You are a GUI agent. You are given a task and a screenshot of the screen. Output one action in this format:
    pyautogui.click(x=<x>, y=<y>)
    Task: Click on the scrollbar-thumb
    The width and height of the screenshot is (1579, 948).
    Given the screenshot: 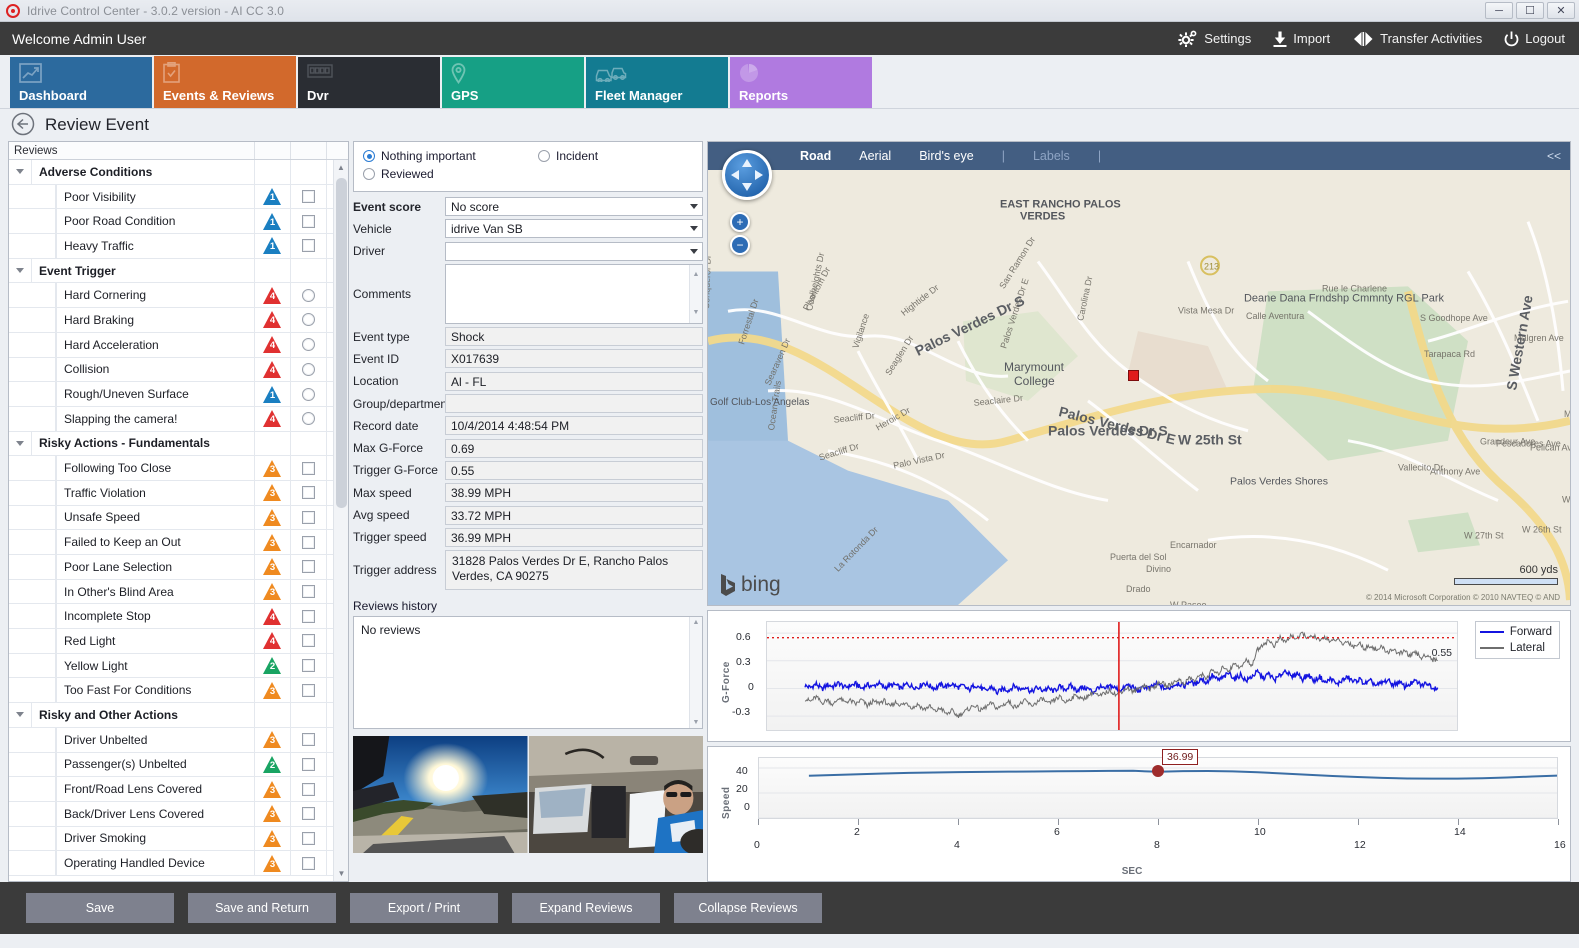 What is the action you would take?
    pyautogui.click(x=341, y=343)
    